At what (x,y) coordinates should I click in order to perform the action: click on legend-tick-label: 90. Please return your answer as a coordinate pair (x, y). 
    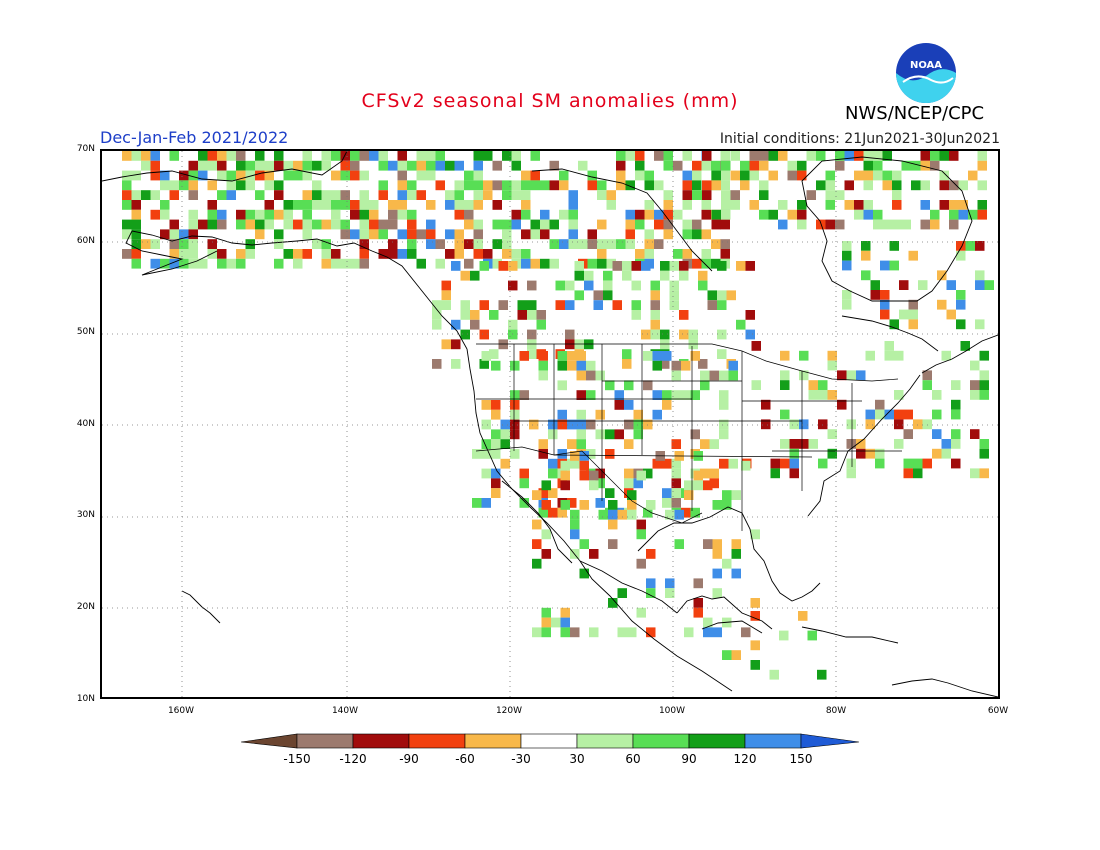
    Looking at the image, I should click on (689, 759).